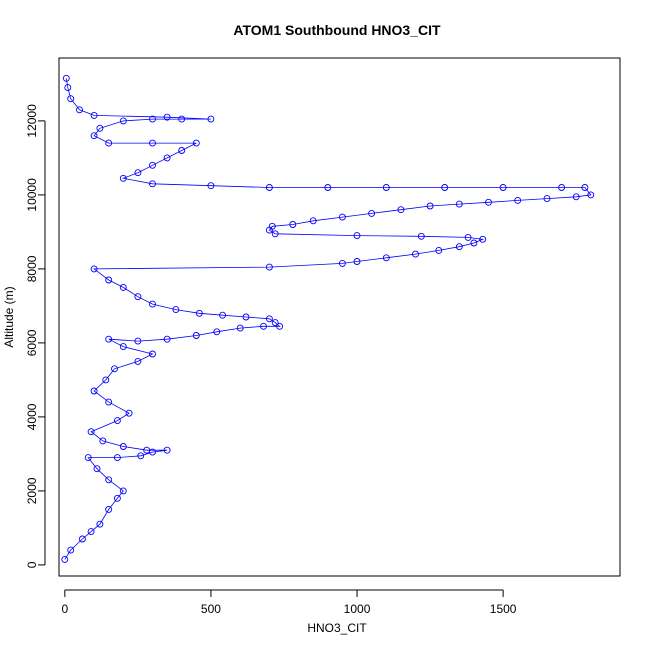 The height and width of the screenshot is (650, 650). What do you see at coordinates (32, 490) in the screenshot?
I see `y-tick-label: 2000` at bounding box center [32, 490].